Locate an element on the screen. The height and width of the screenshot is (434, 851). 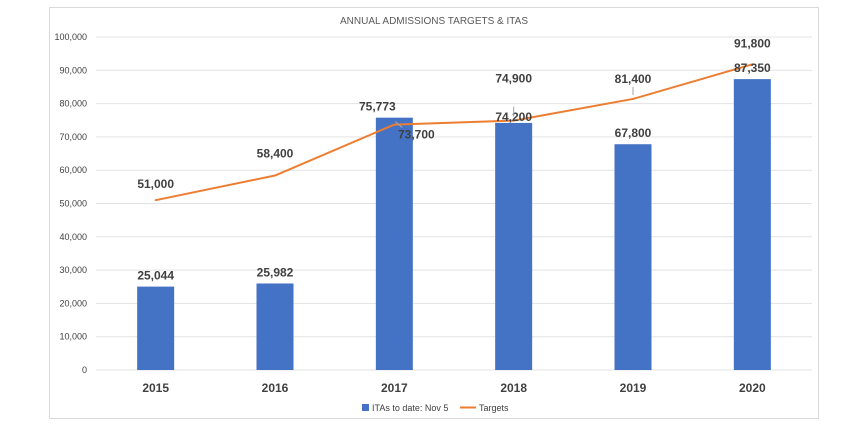
y-tick-label: 30,000 is located at coordinates (73, 270).